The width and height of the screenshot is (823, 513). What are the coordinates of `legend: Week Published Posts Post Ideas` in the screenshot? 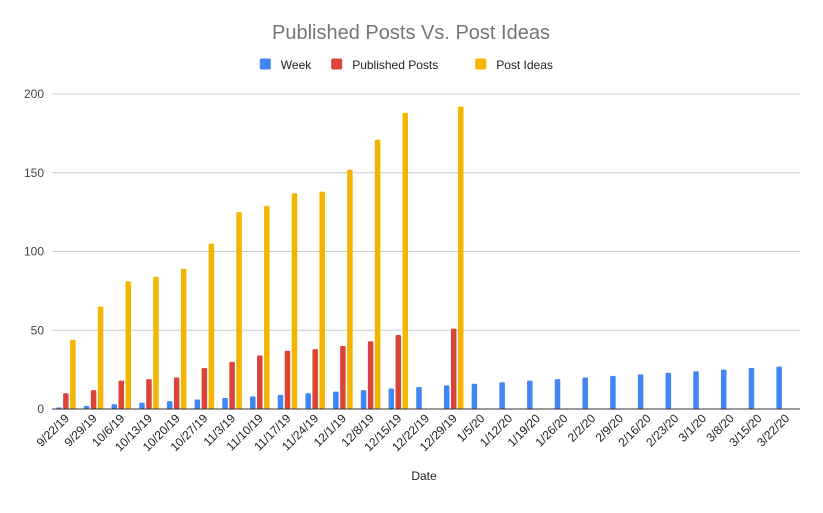 It's located at (406, 65).